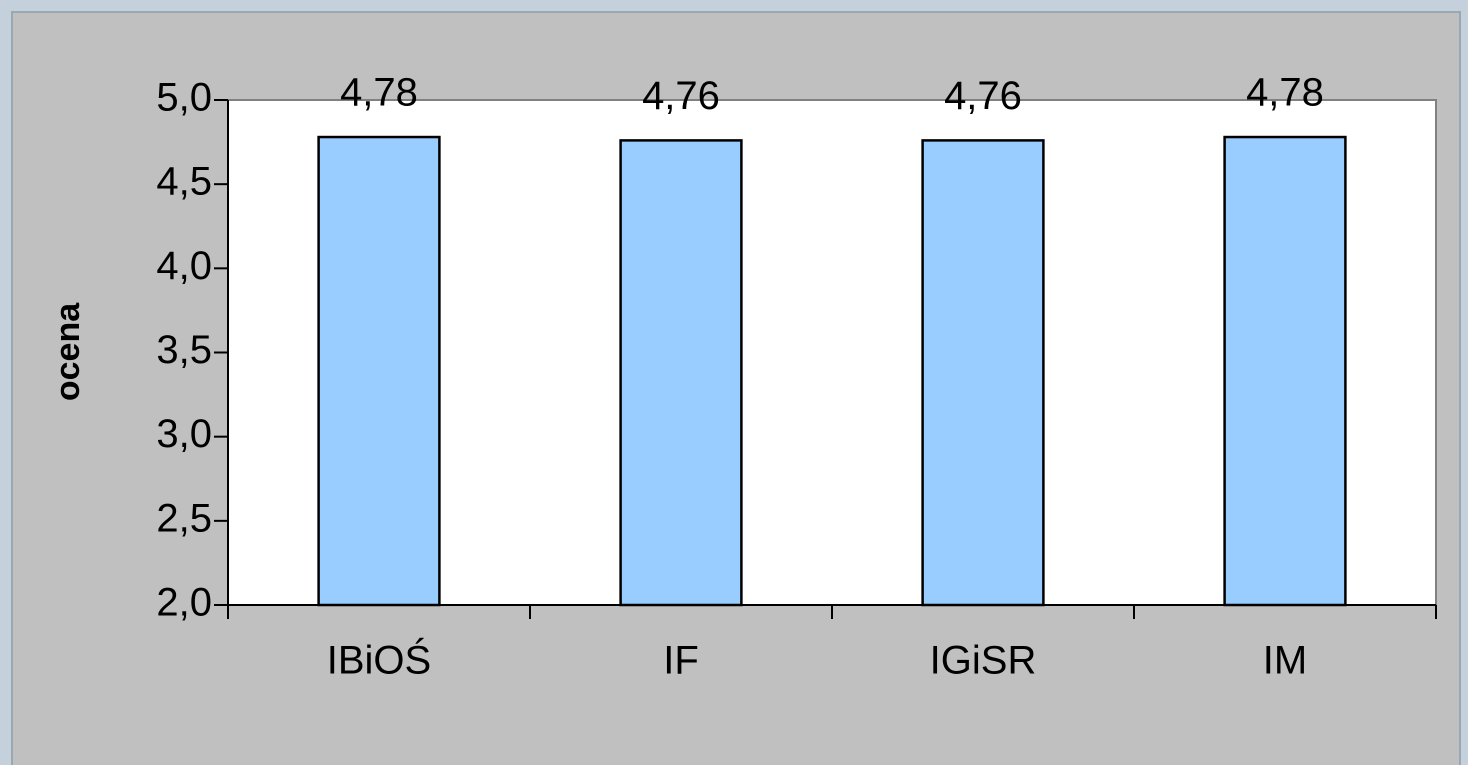 The width and height of the screenshot is (1468, 765). I want to click on y-tick-label: 5,0, so click(184, 98).